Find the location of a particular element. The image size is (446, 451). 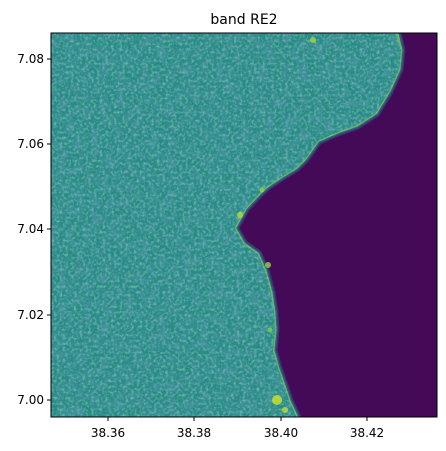

y-tick-label: 7.06 is located at coordinates (30, 144).